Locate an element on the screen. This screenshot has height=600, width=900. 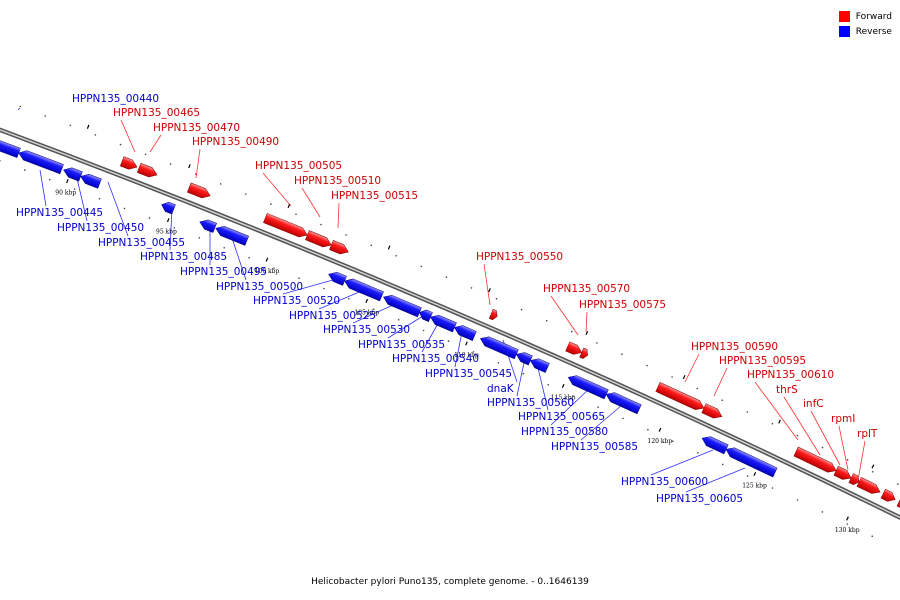
legend-forward: Forward is located at coordinates (865, 16).